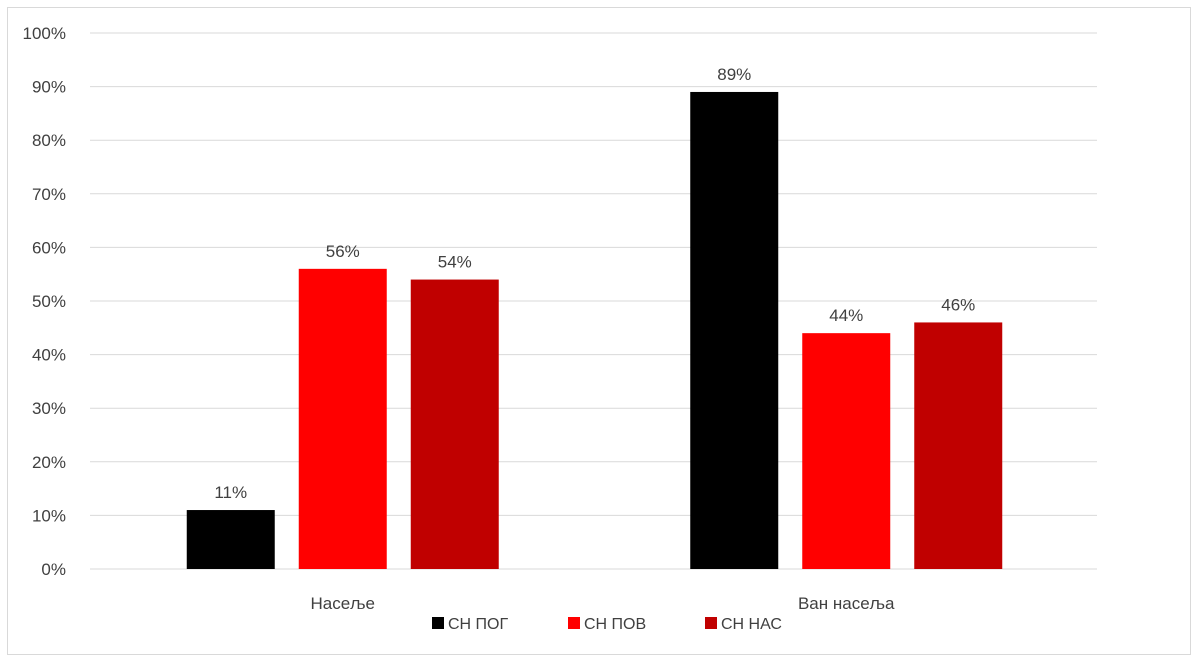 This screenshot has height=662, width=1198. Describe the element at coordinates (751, 624) in the screenshot. I see `legend-label: СН НАС` at that location.